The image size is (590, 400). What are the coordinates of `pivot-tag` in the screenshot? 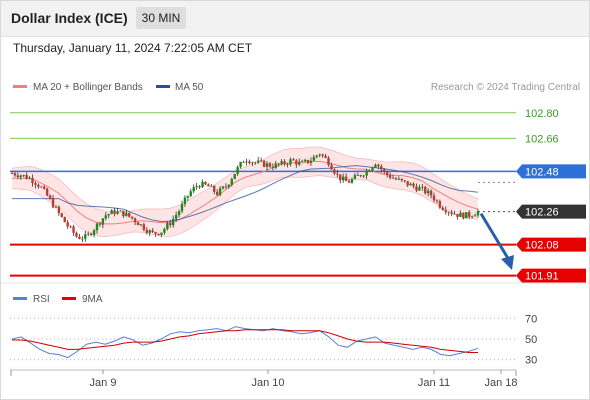 It's located at (551, 171).